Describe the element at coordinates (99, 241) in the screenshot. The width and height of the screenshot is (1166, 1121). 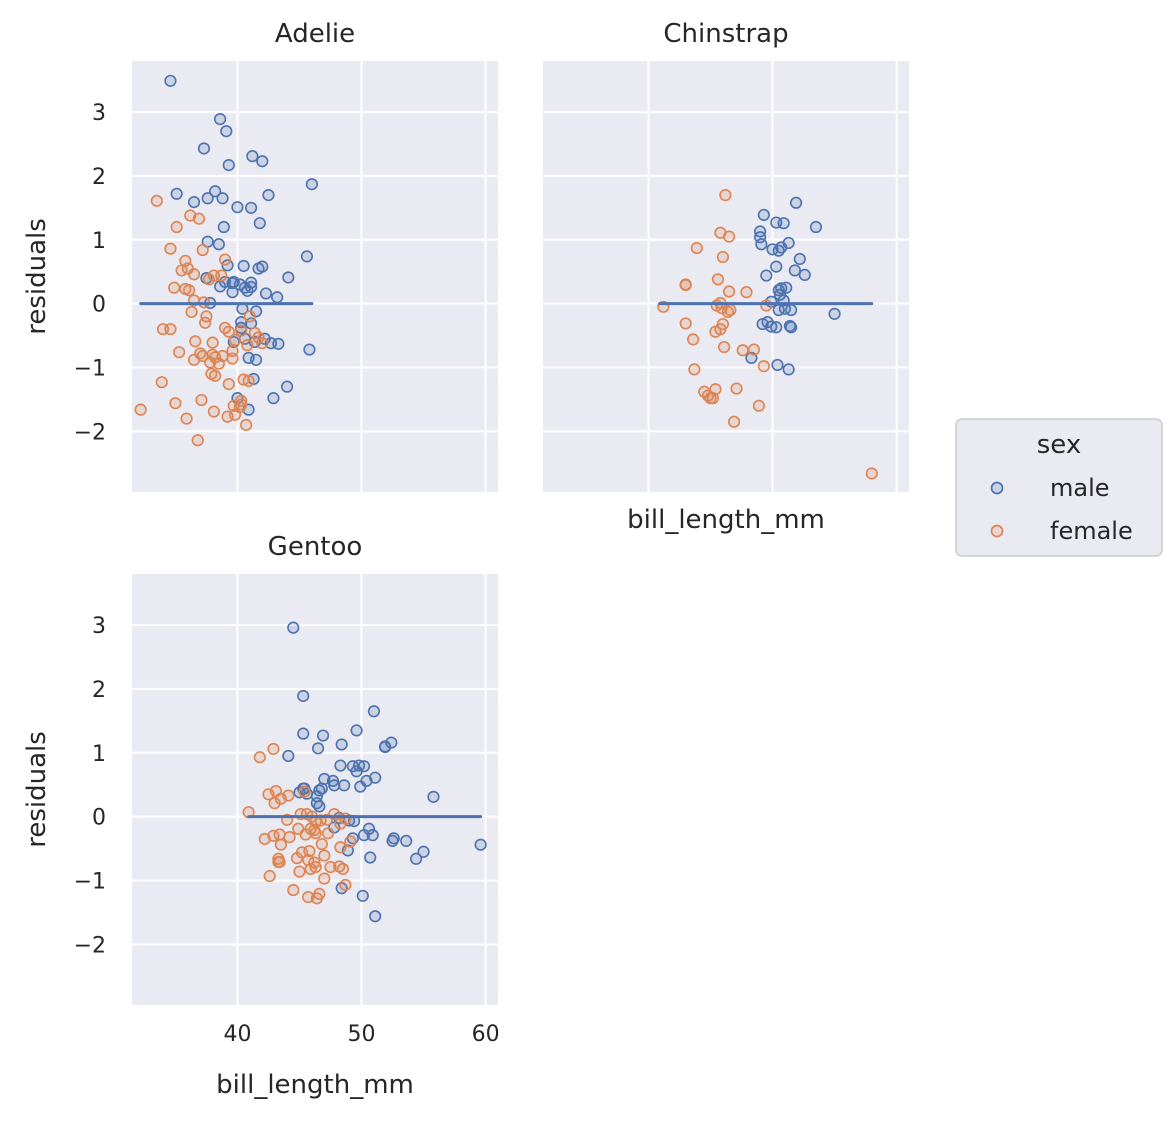
I see `y-tick-label: 1` at that location.